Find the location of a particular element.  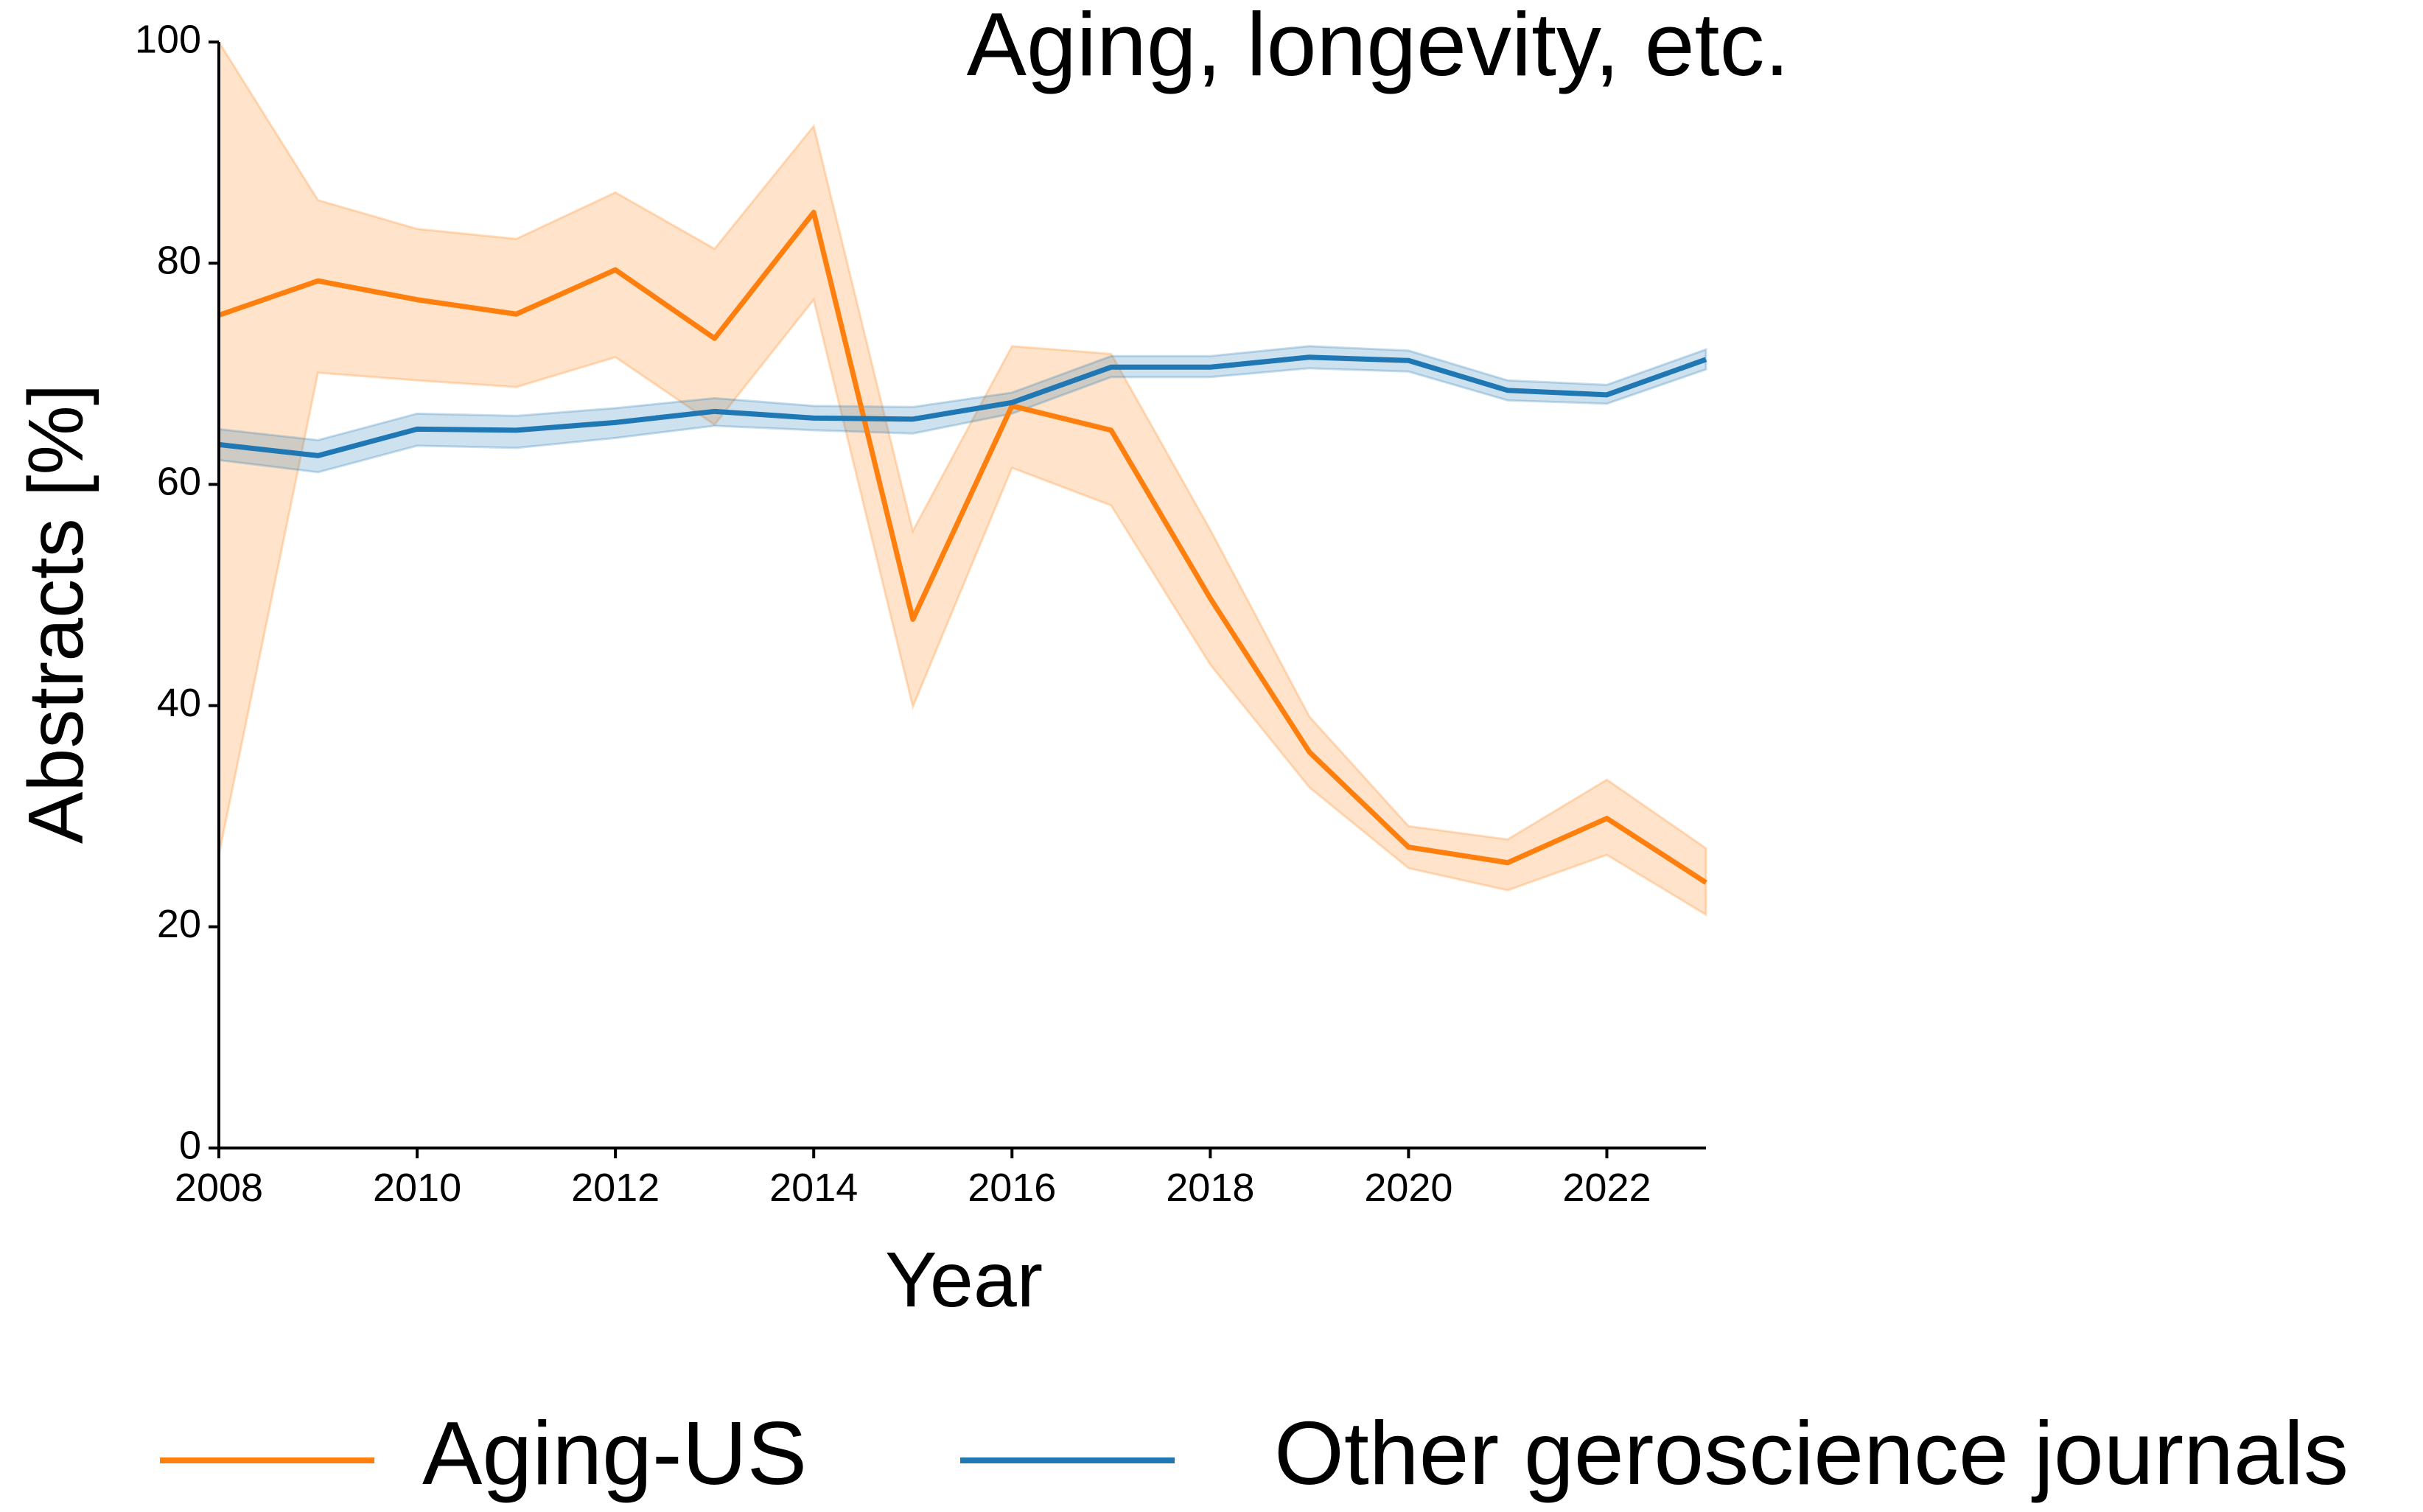

x-tick-label: 2016 is located at coordinates (1012, 1188).